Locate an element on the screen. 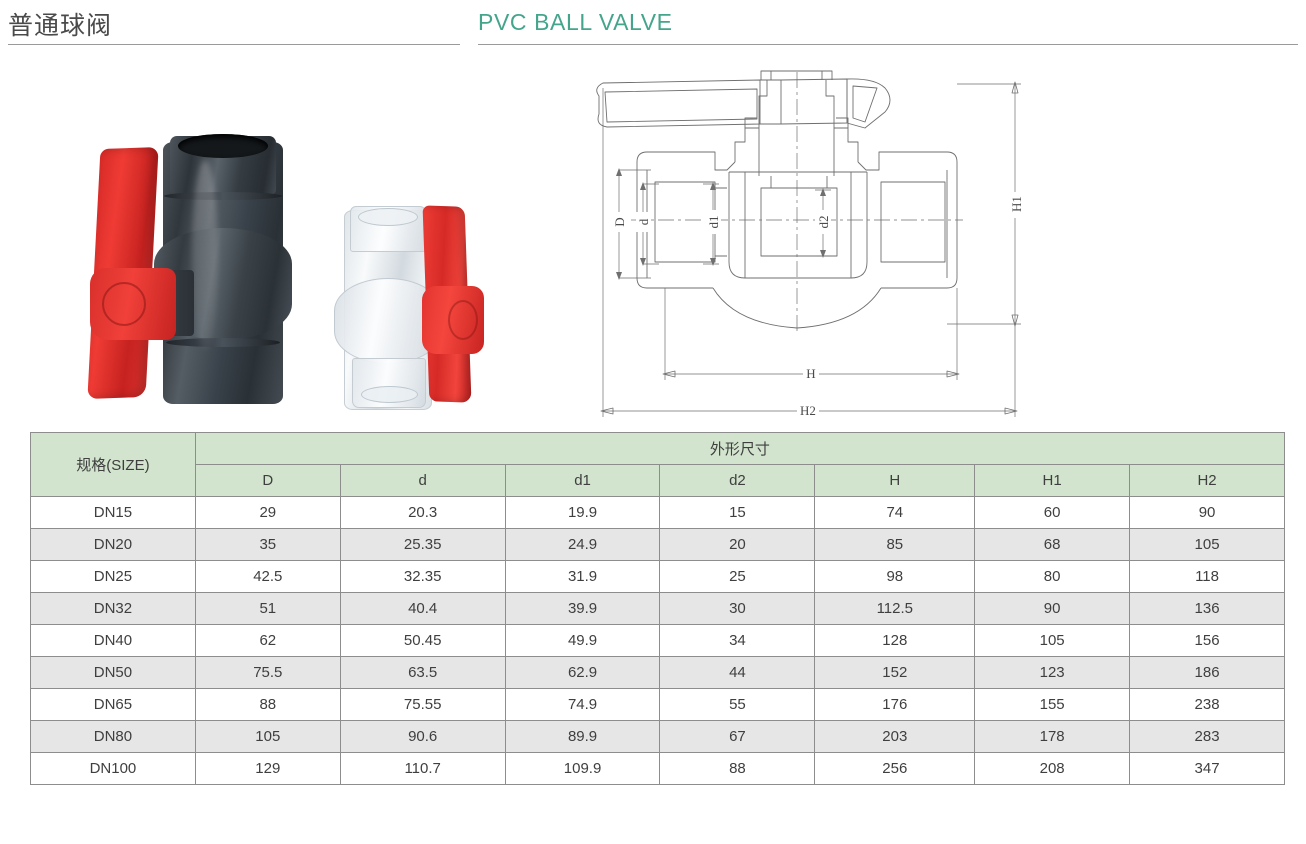 This screenshot has width=1306, height=844. cell-size: DN50 is located at coordinates (113, 672).